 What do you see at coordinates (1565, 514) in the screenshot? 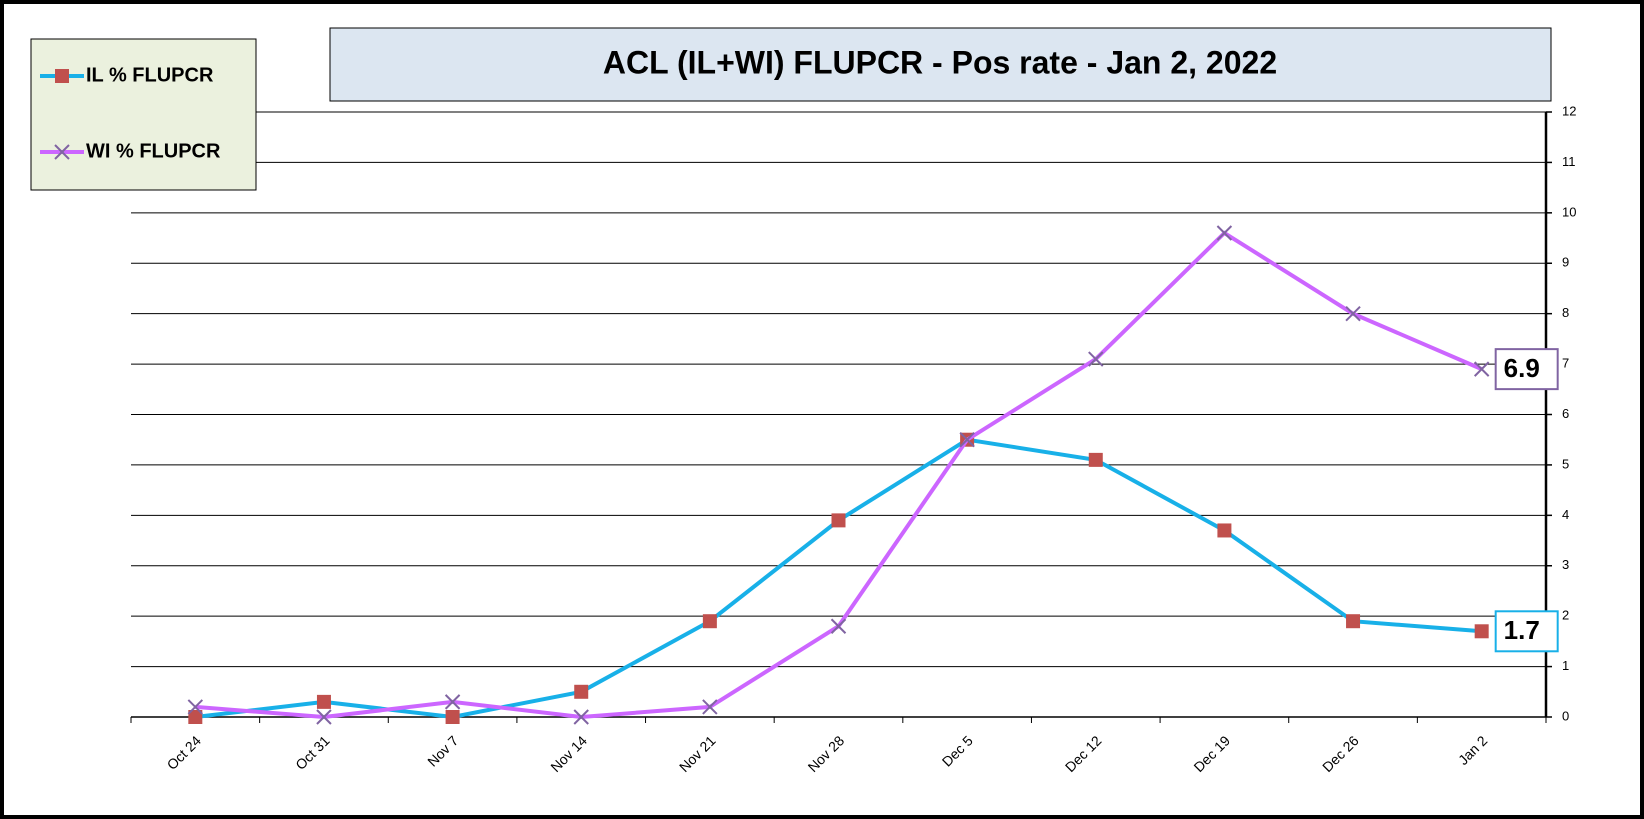
I see `y-tick-label: 4` at bounding box center [1565, 514].